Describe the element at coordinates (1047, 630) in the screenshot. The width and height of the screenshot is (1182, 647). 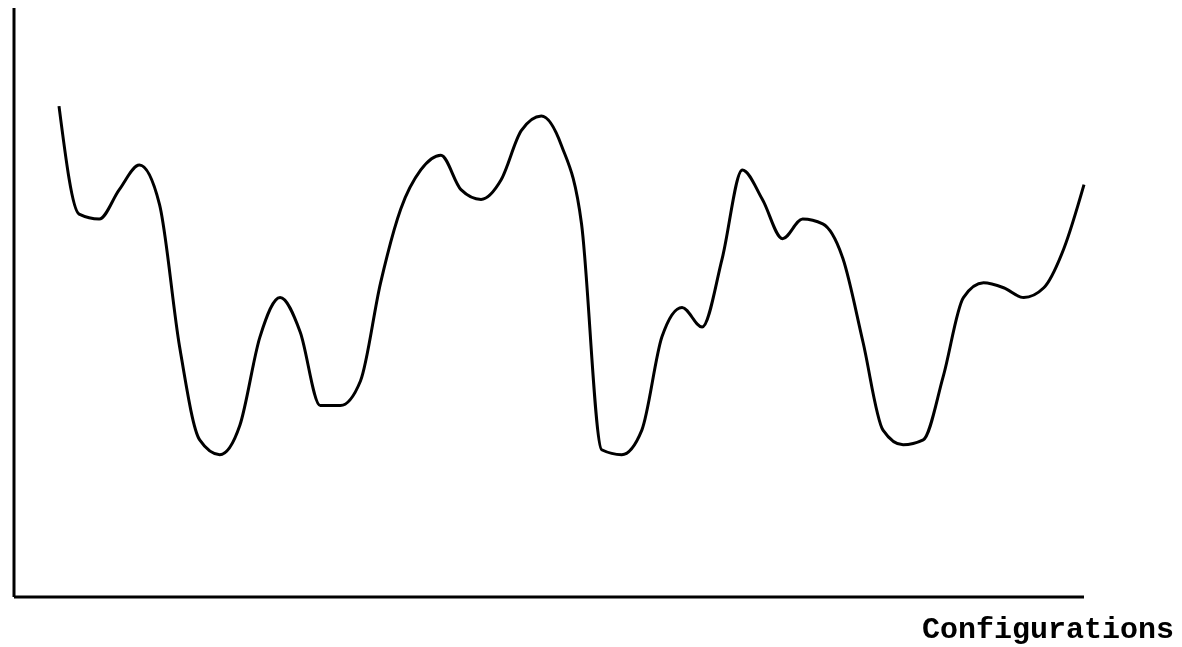
I see `x-axis-title: Configurations` at that location.